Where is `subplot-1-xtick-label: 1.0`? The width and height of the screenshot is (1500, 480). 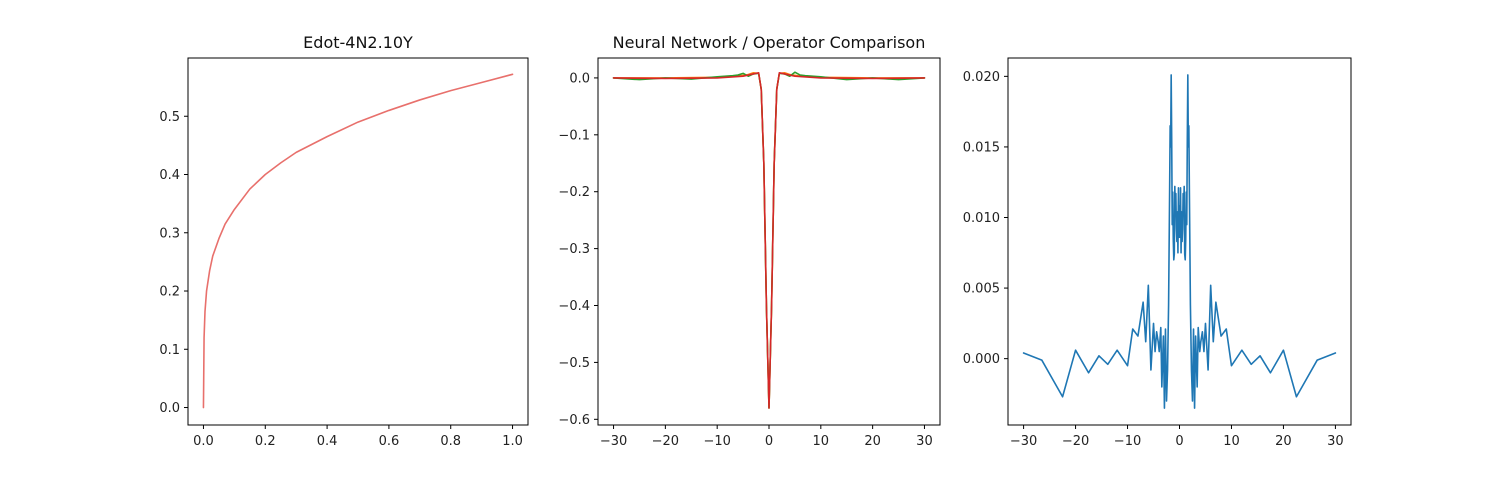
subplot-1-xtick-label: 1.0 is located at coordinates (512, 441).